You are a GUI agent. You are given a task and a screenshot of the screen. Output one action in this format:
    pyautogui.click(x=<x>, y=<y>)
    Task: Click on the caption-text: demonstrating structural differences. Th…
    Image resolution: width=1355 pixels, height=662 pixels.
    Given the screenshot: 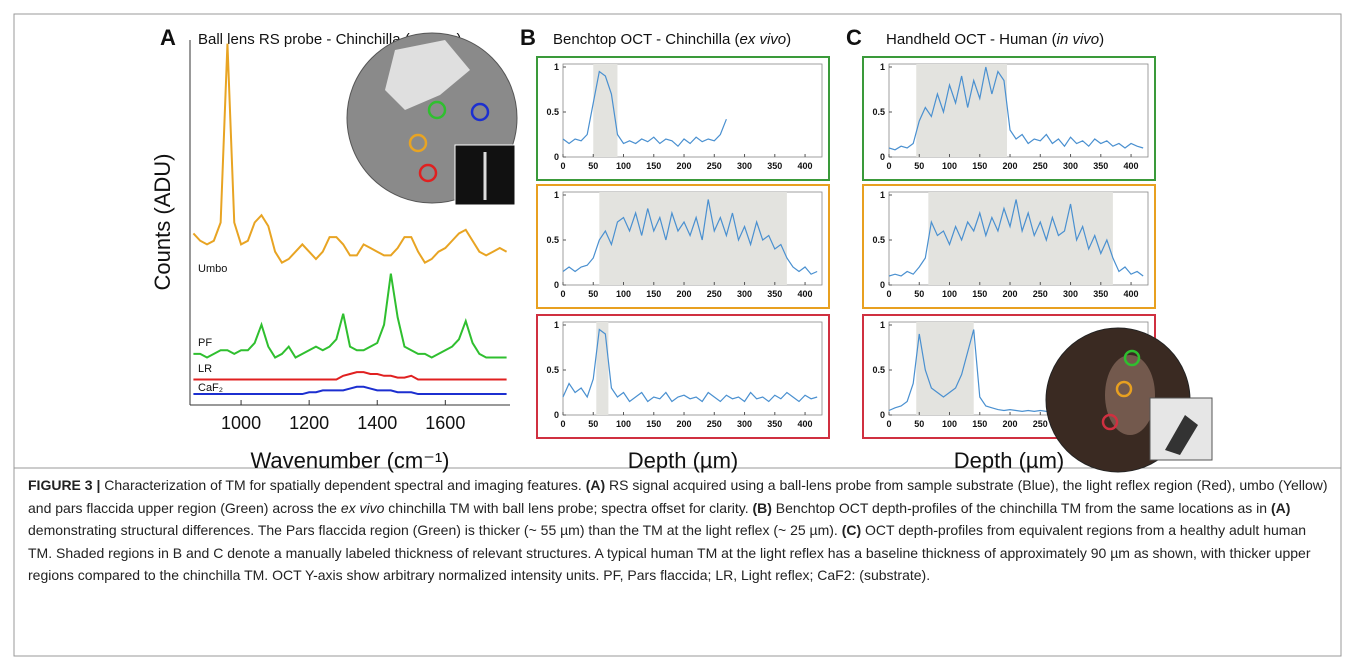 What is the action you would take?
    pyautogui.click(x=435, y=530)
    